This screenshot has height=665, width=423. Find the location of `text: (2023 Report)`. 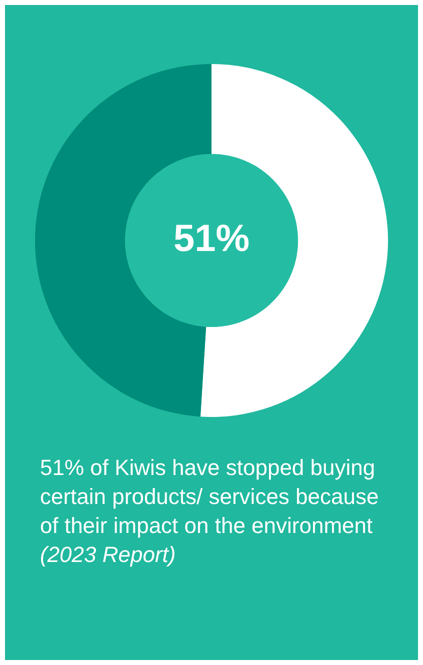

text: (2023 Report) is located at coordinates (108, 555).